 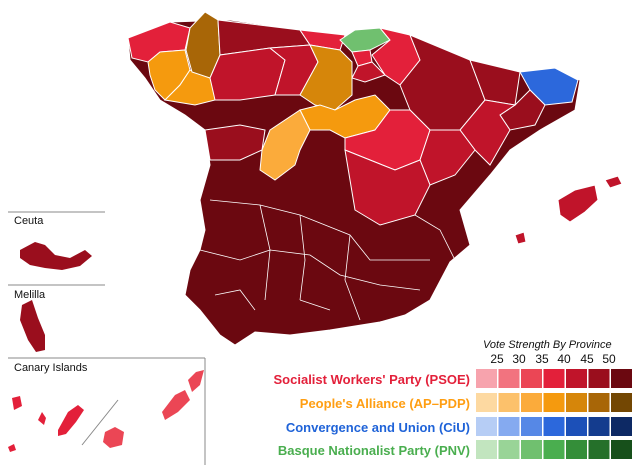 I want to click on leon, so click(x=247, y=74).